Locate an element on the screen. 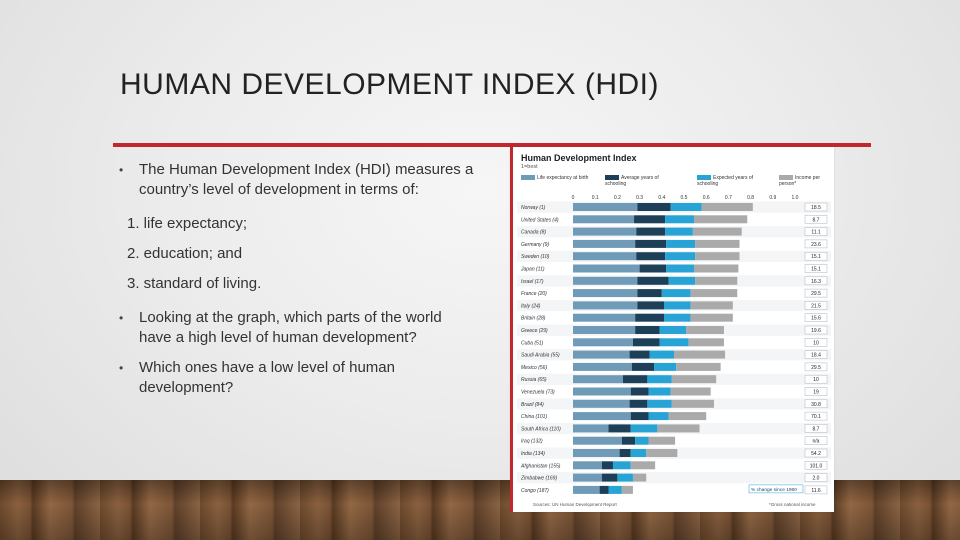 This screenshot has width=960, height=540. country-label: India (134) is located at coordinates (533, 454).